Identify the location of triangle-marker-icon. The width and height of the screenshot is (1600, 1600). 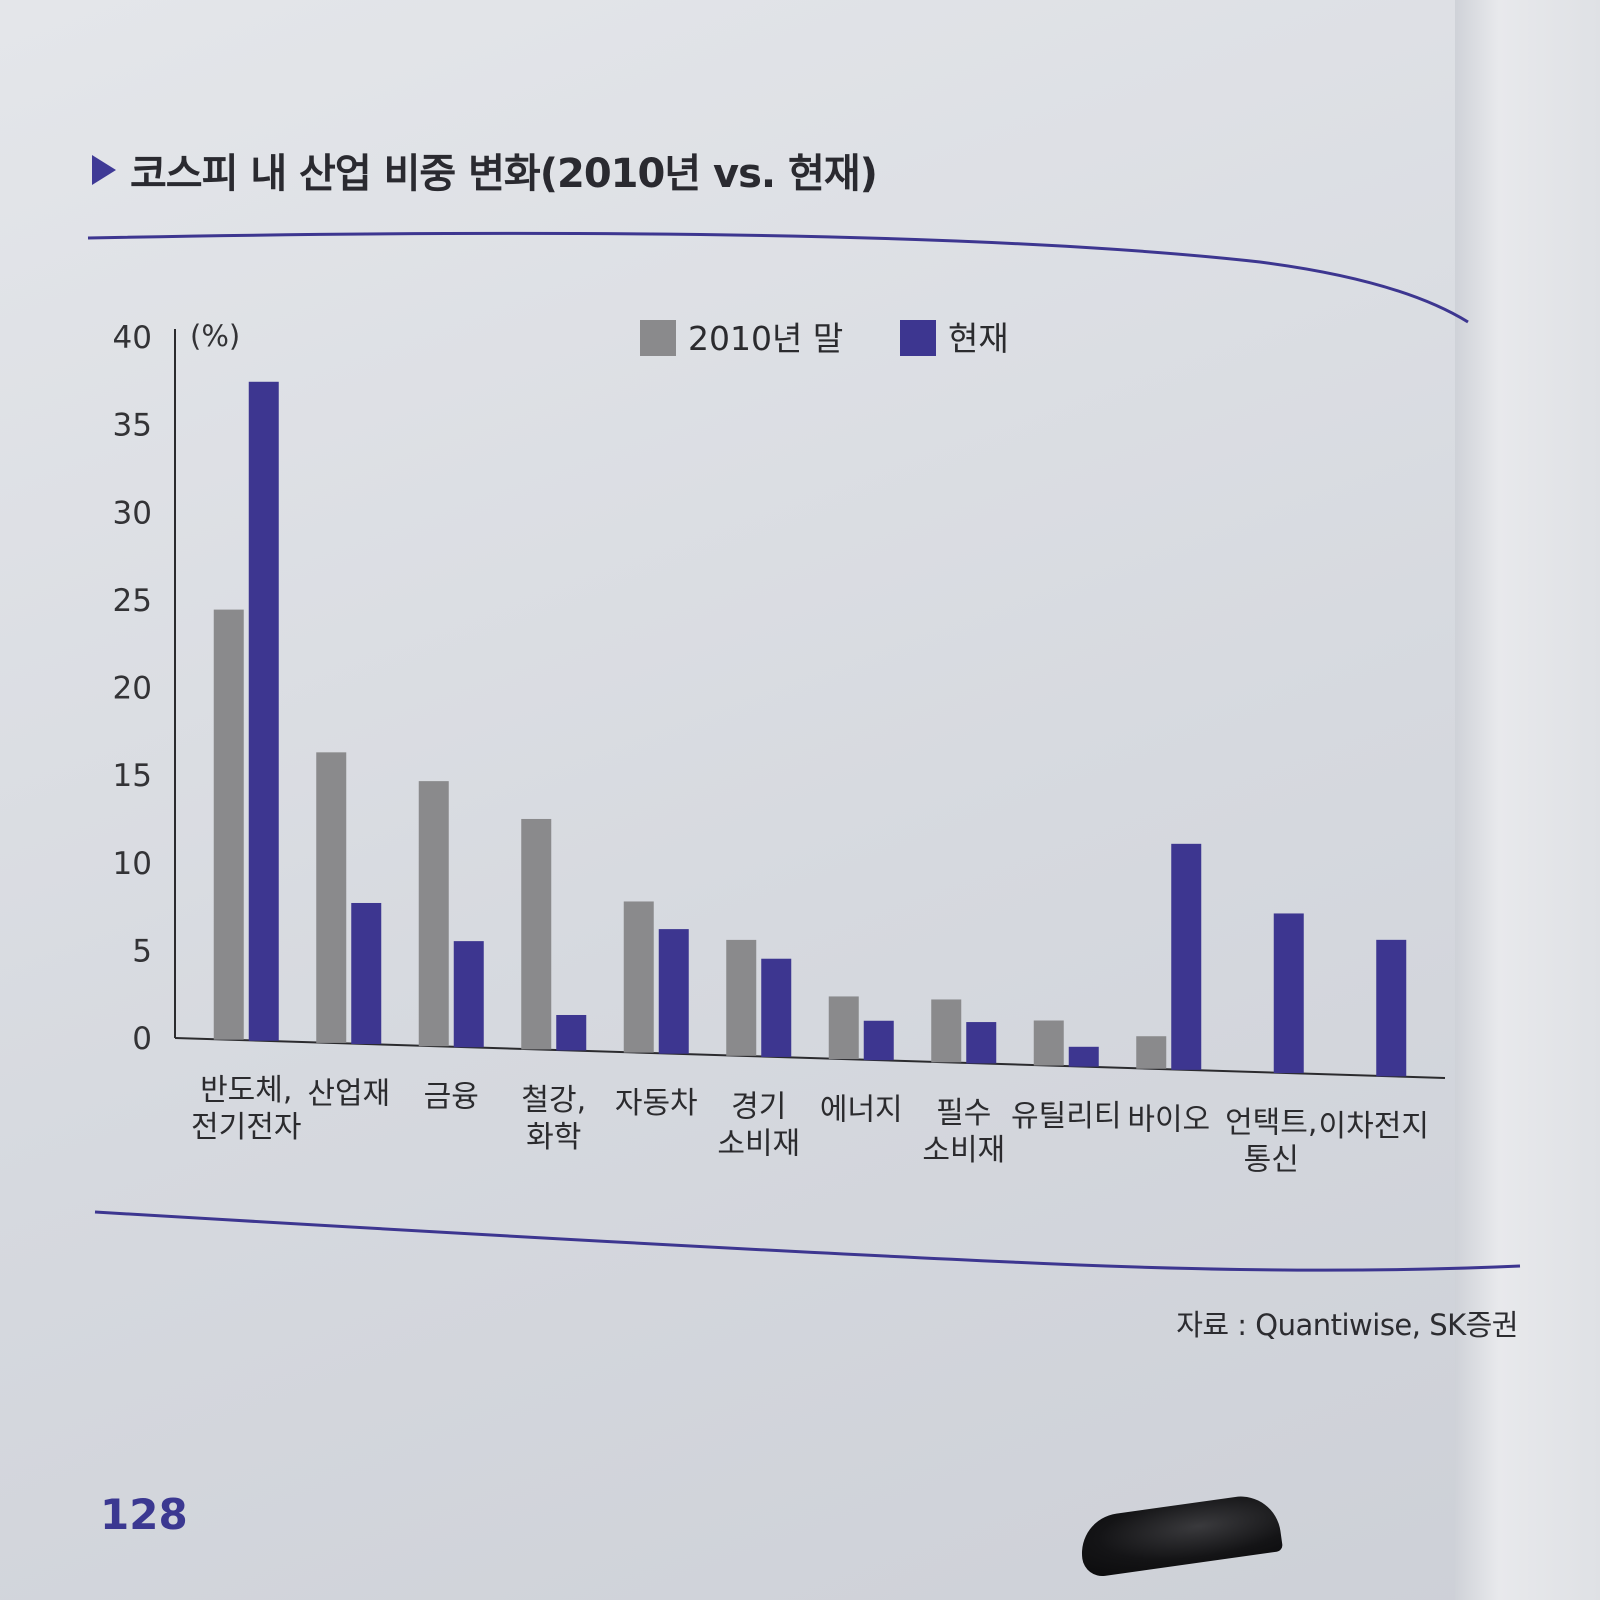
(104, 170).